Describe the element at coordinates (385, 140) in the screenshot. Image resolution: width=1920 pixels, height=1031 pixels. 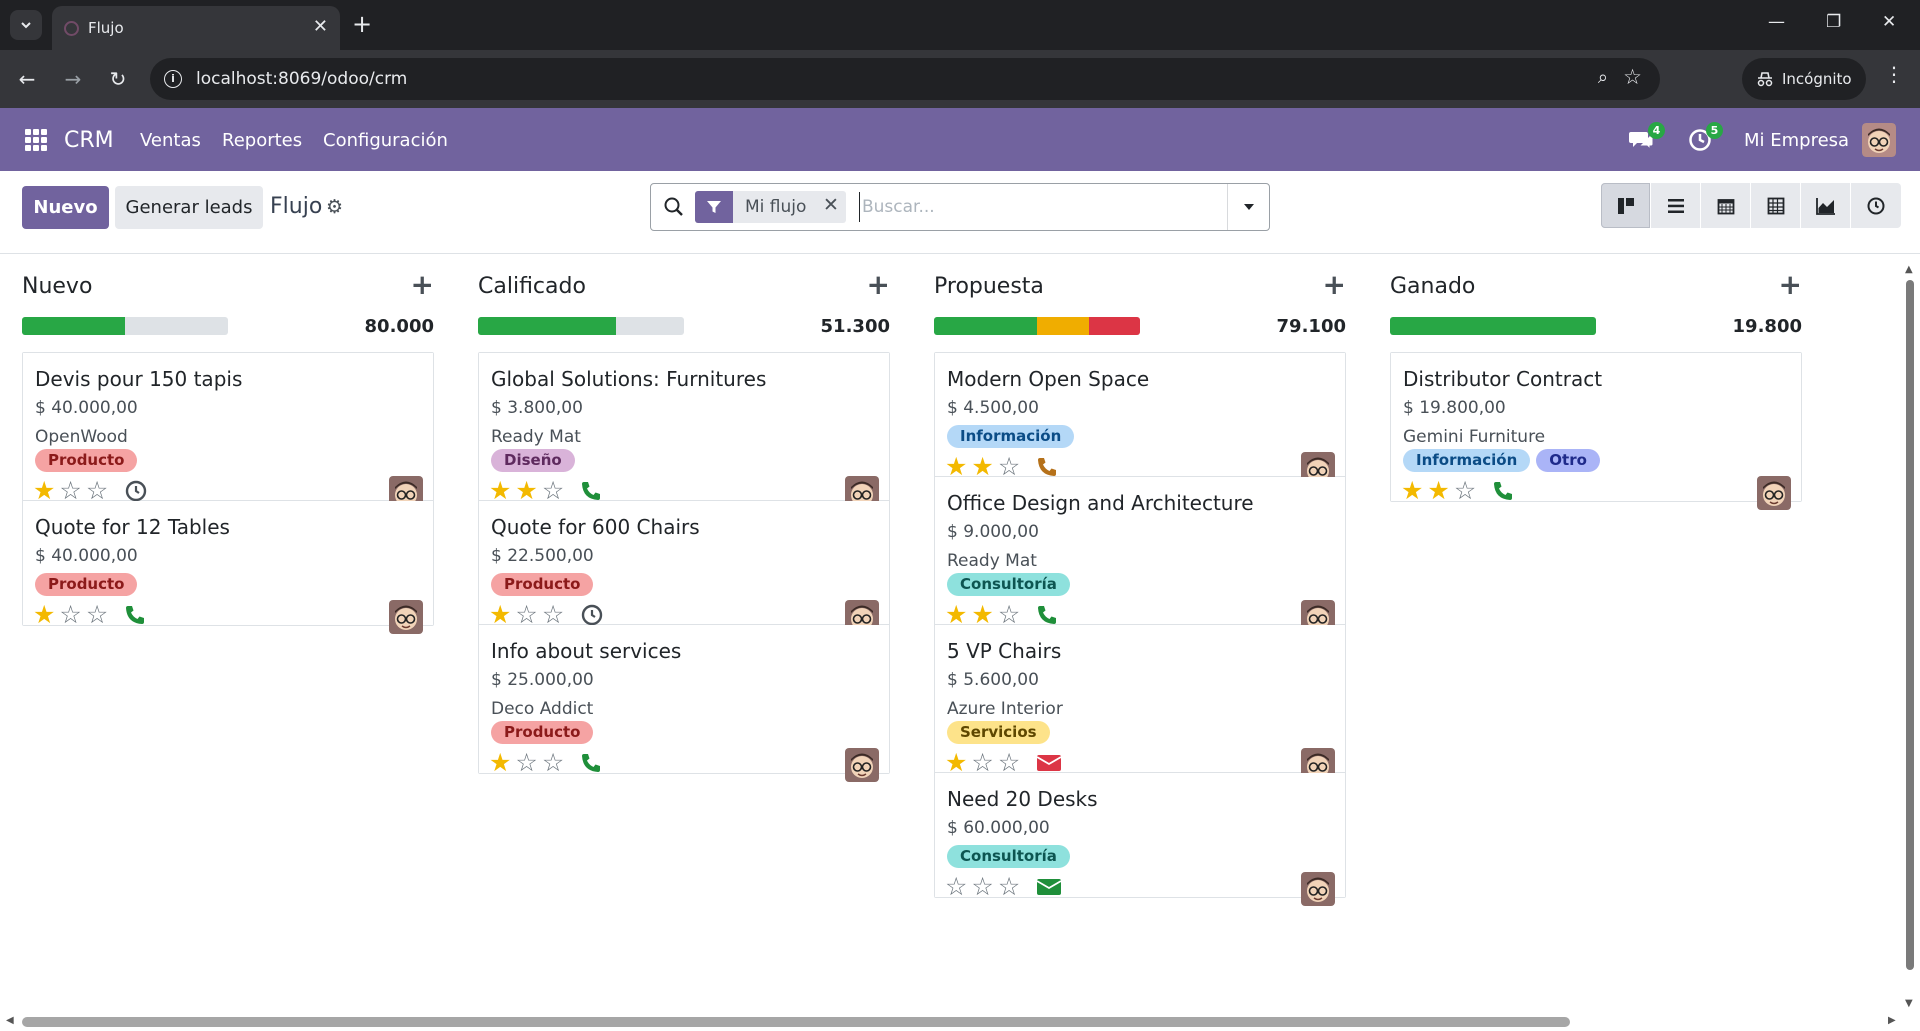
I see `menu-configuracion: Configuración` at that location.